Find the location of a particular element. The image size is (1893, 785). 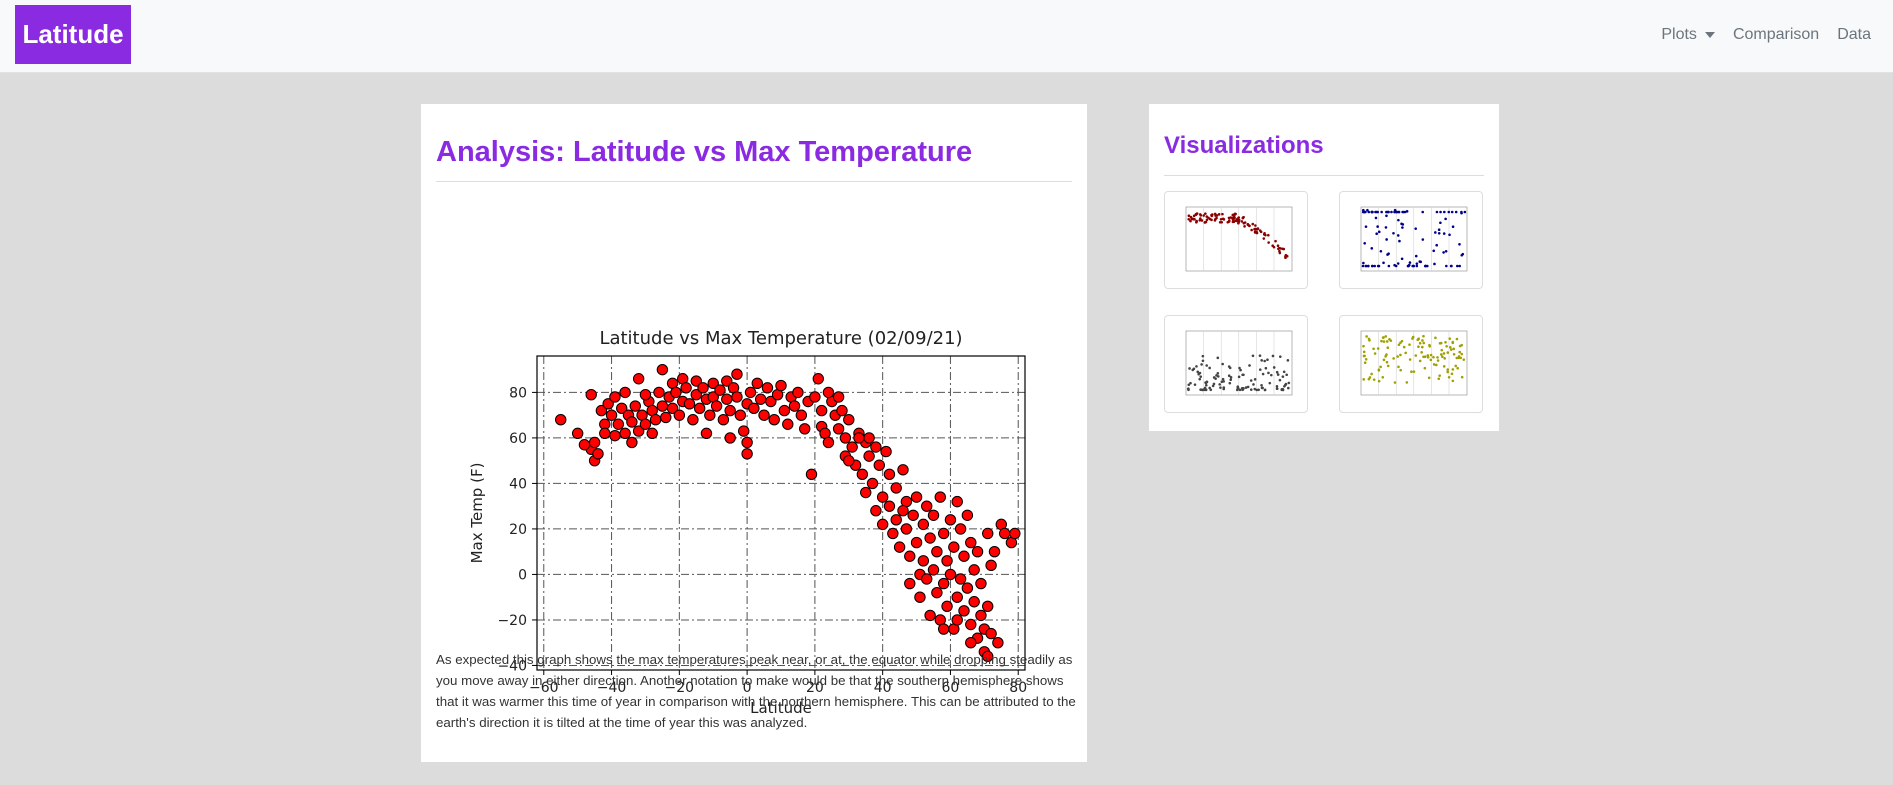

nav-comparison-link: Comparison is located at coordinates (1776, 34).